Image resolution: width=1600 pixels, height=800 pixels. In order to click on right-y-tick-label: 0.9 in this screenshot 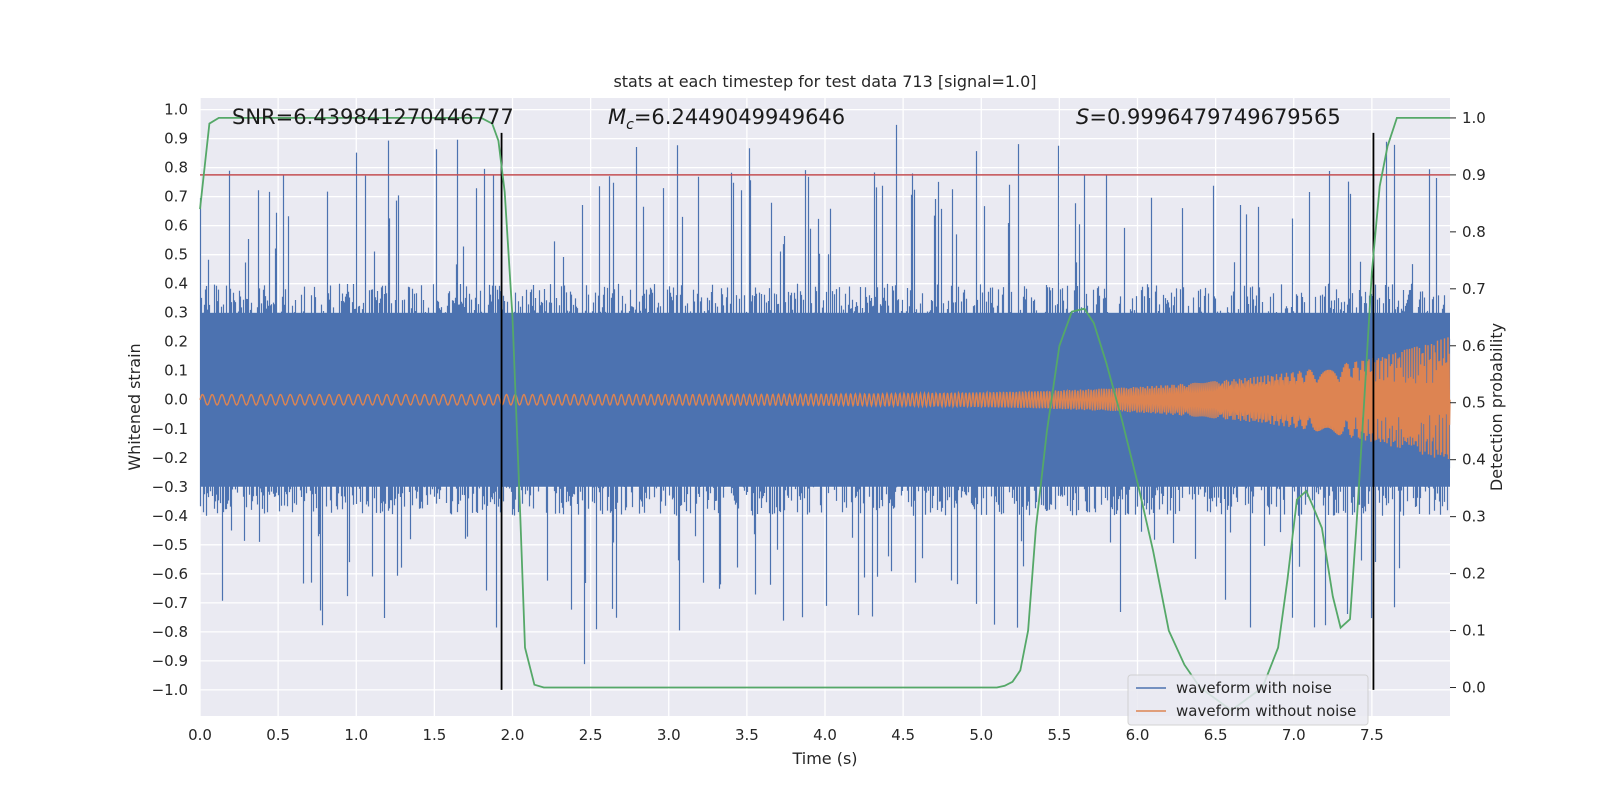, I will do `click(1474, 175)`.